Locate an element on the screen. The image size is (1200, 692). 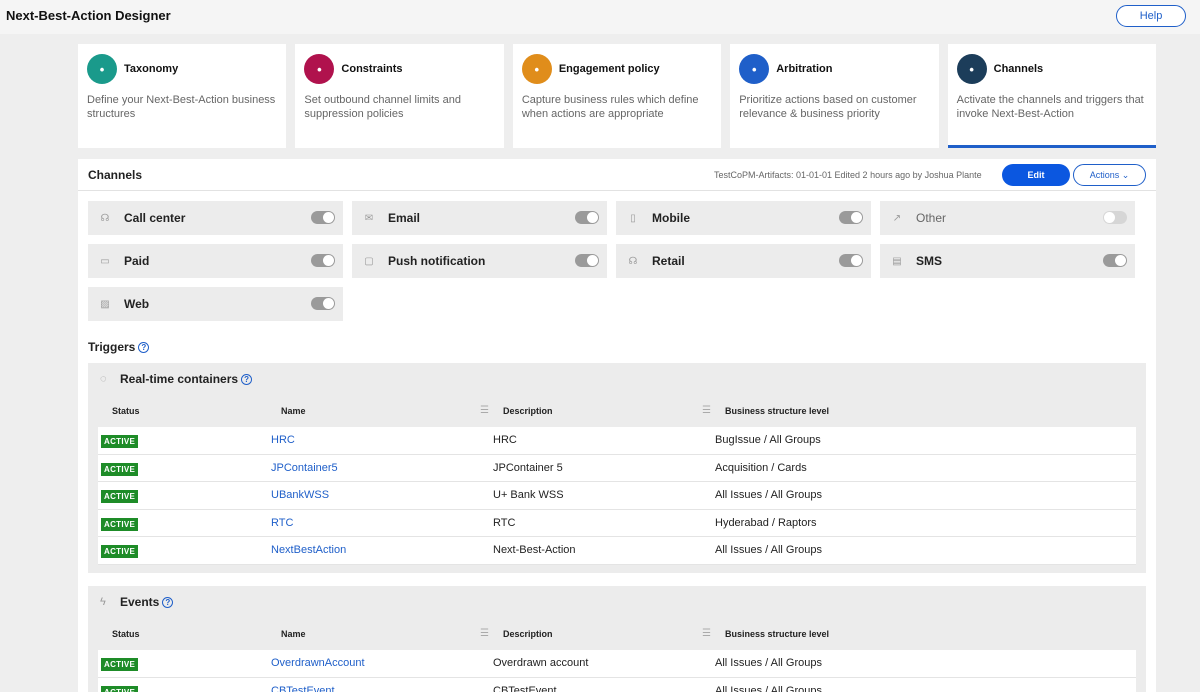
row-name-link: NextBestAction is located at coordinates (309, 550).